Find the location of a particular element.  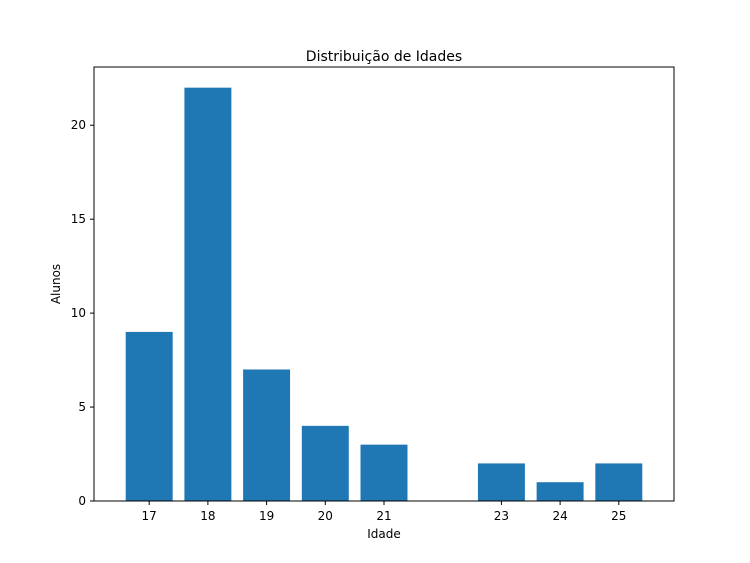

y-axis-label: Alunos is located at coordinates (56, 284).